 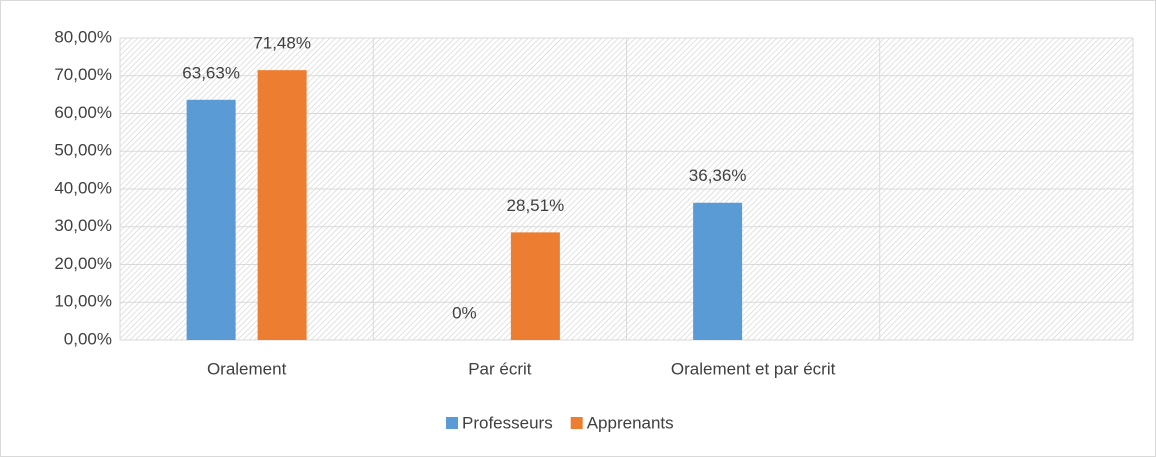 I want to click on data-label: 28,51%, so click(x=536, y=205).